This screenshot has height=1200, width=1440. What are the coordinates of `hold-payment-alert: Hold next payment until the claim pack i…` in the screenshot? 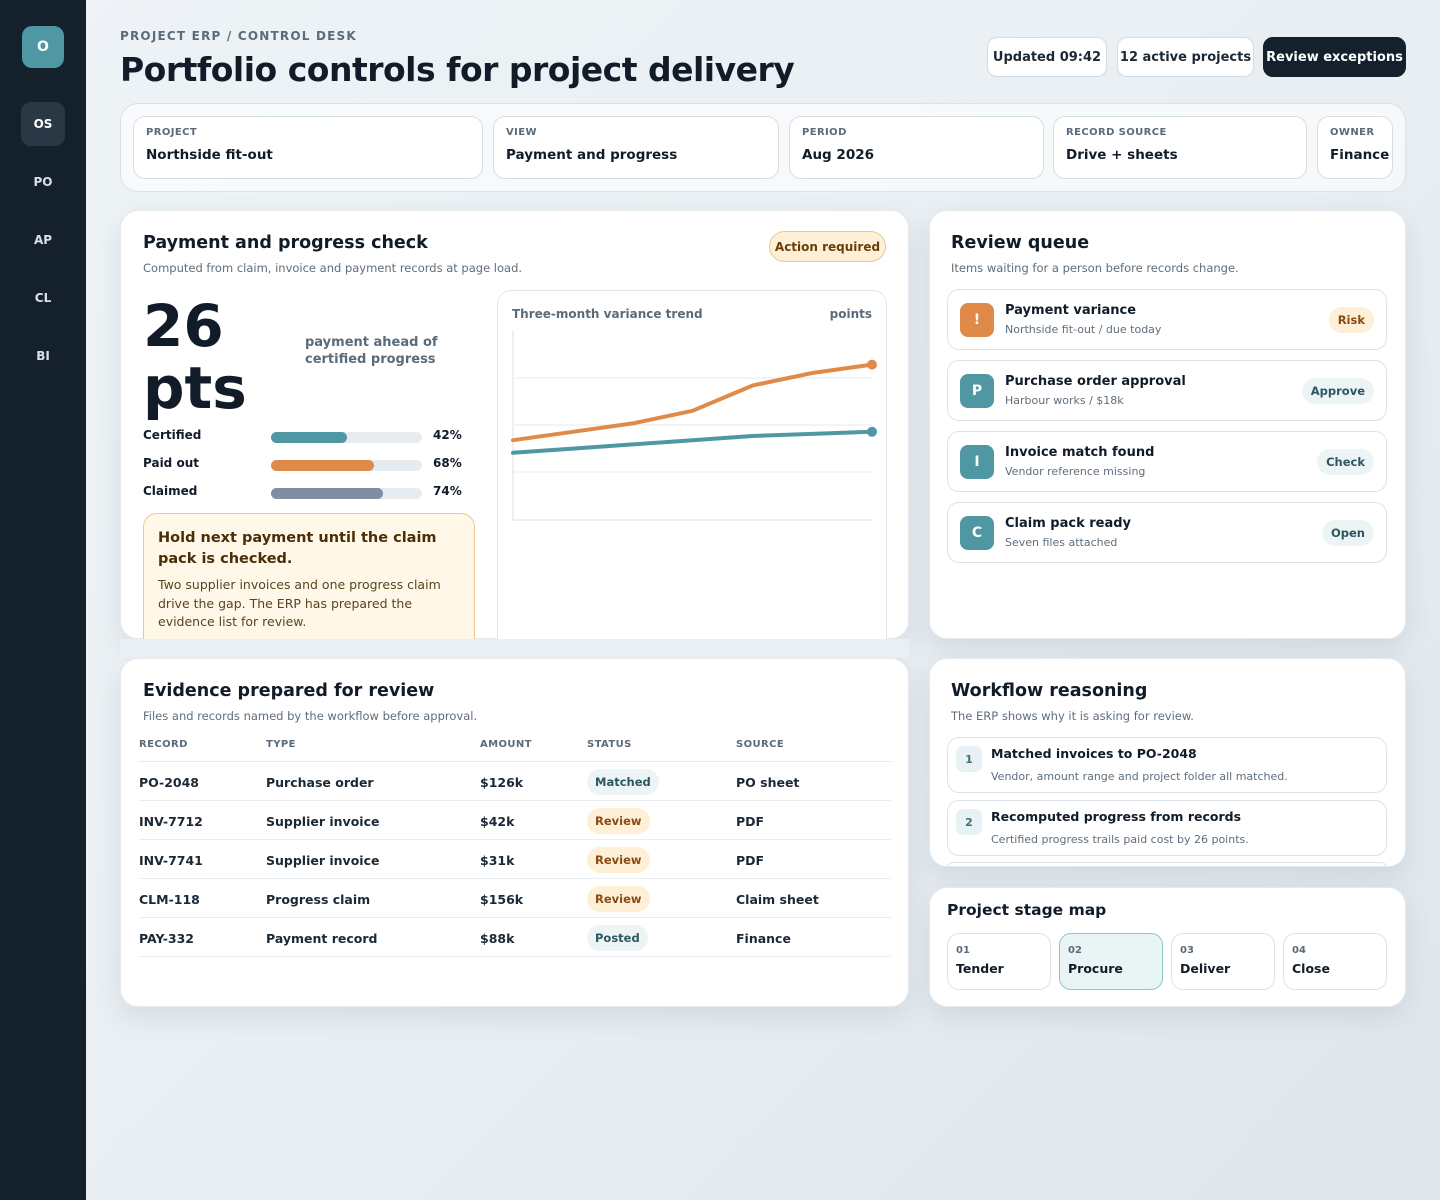 It's located at (309, 588).